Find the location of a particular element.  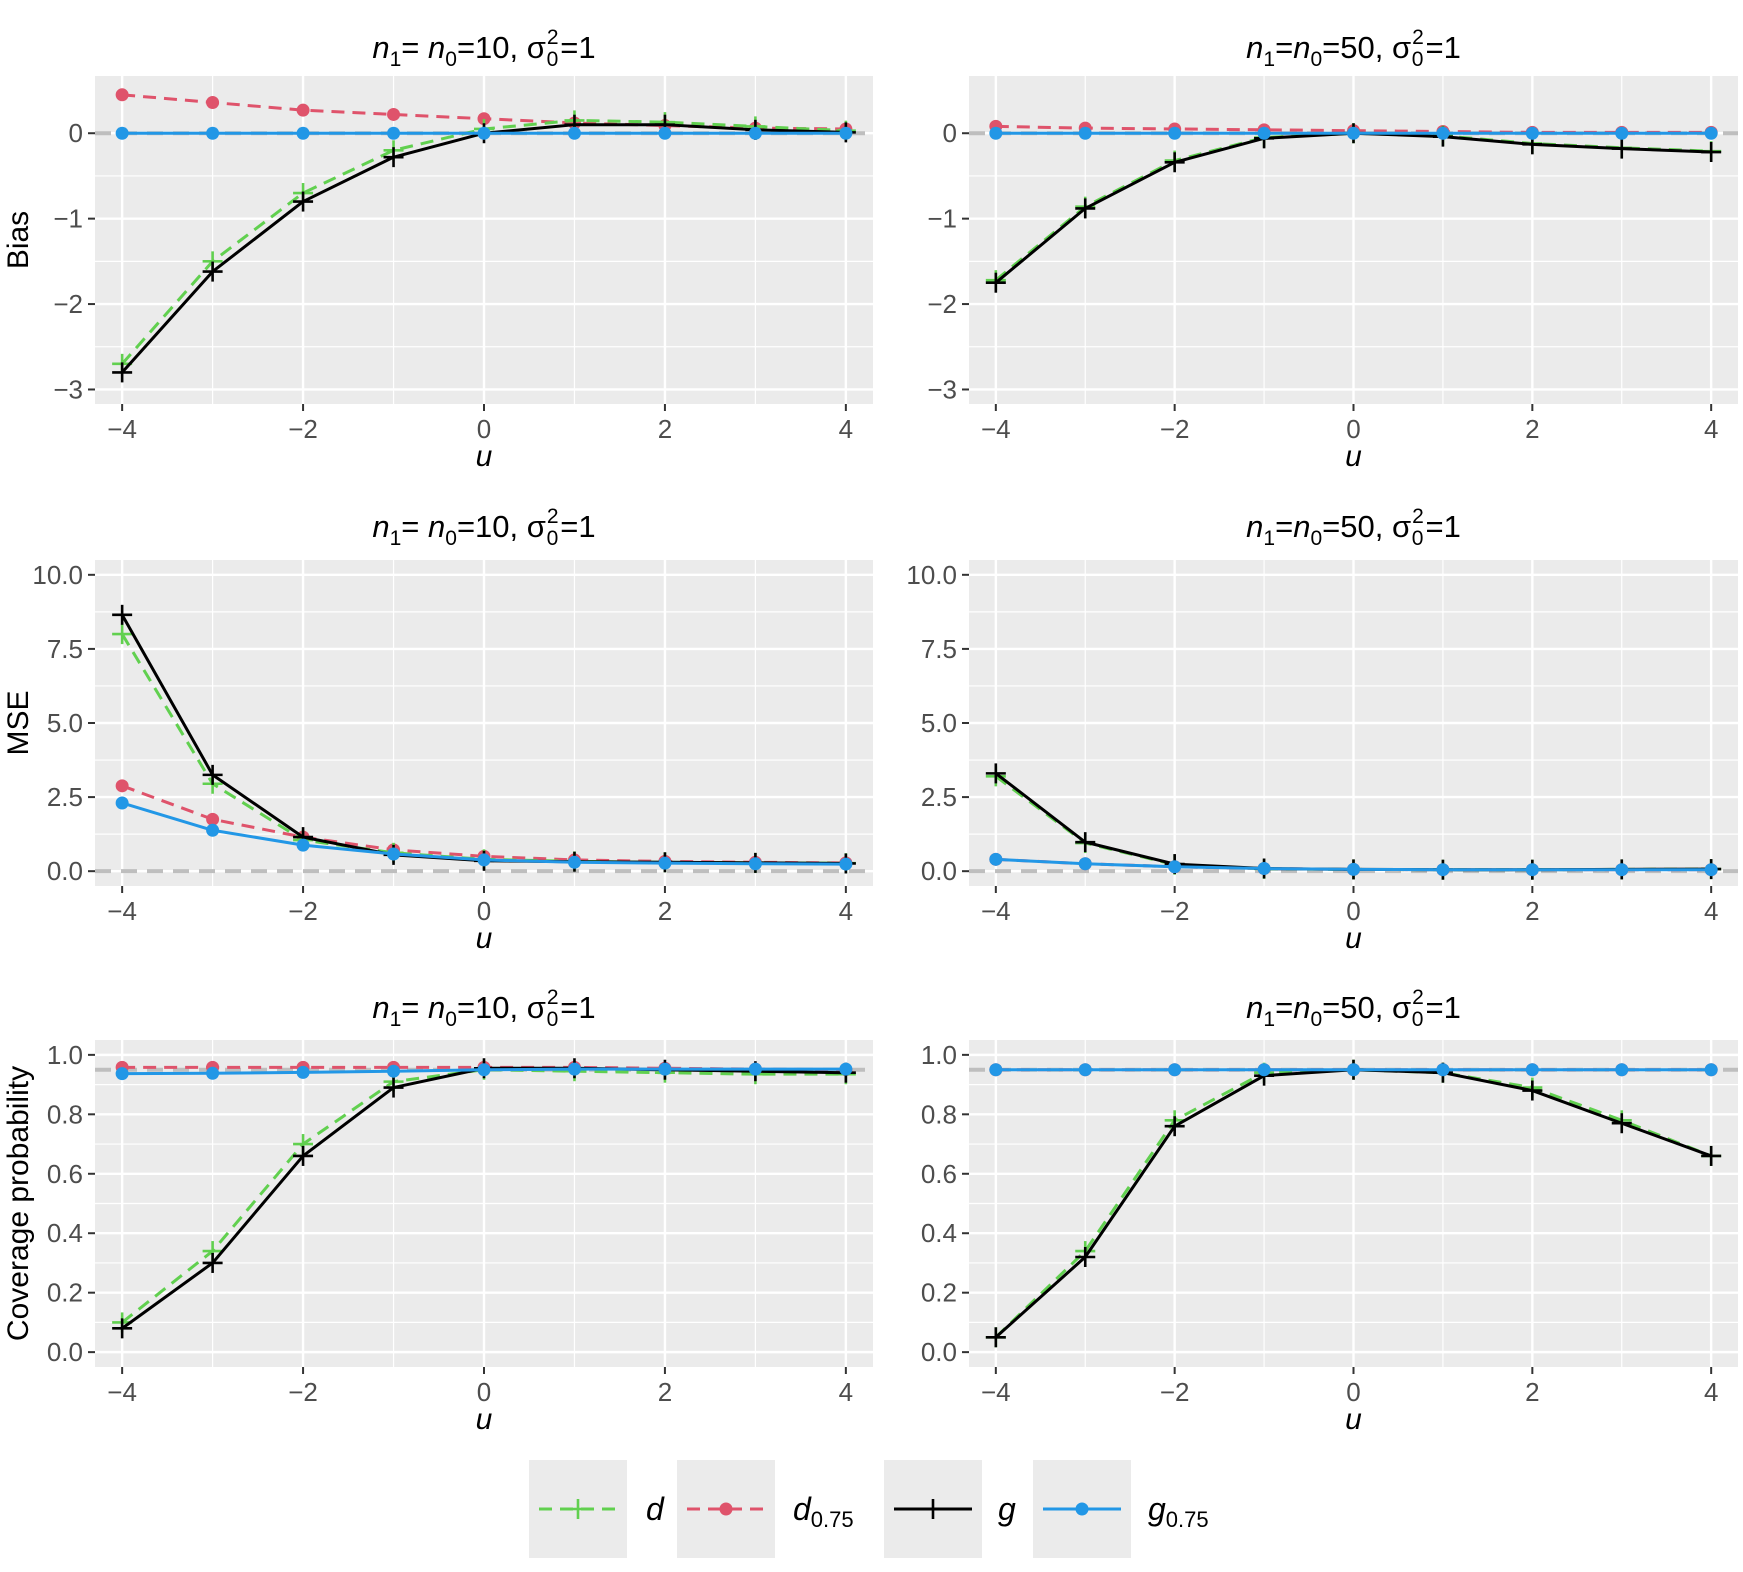

y-axis-label: Coverage probability is located at coordinates (18, 1203).